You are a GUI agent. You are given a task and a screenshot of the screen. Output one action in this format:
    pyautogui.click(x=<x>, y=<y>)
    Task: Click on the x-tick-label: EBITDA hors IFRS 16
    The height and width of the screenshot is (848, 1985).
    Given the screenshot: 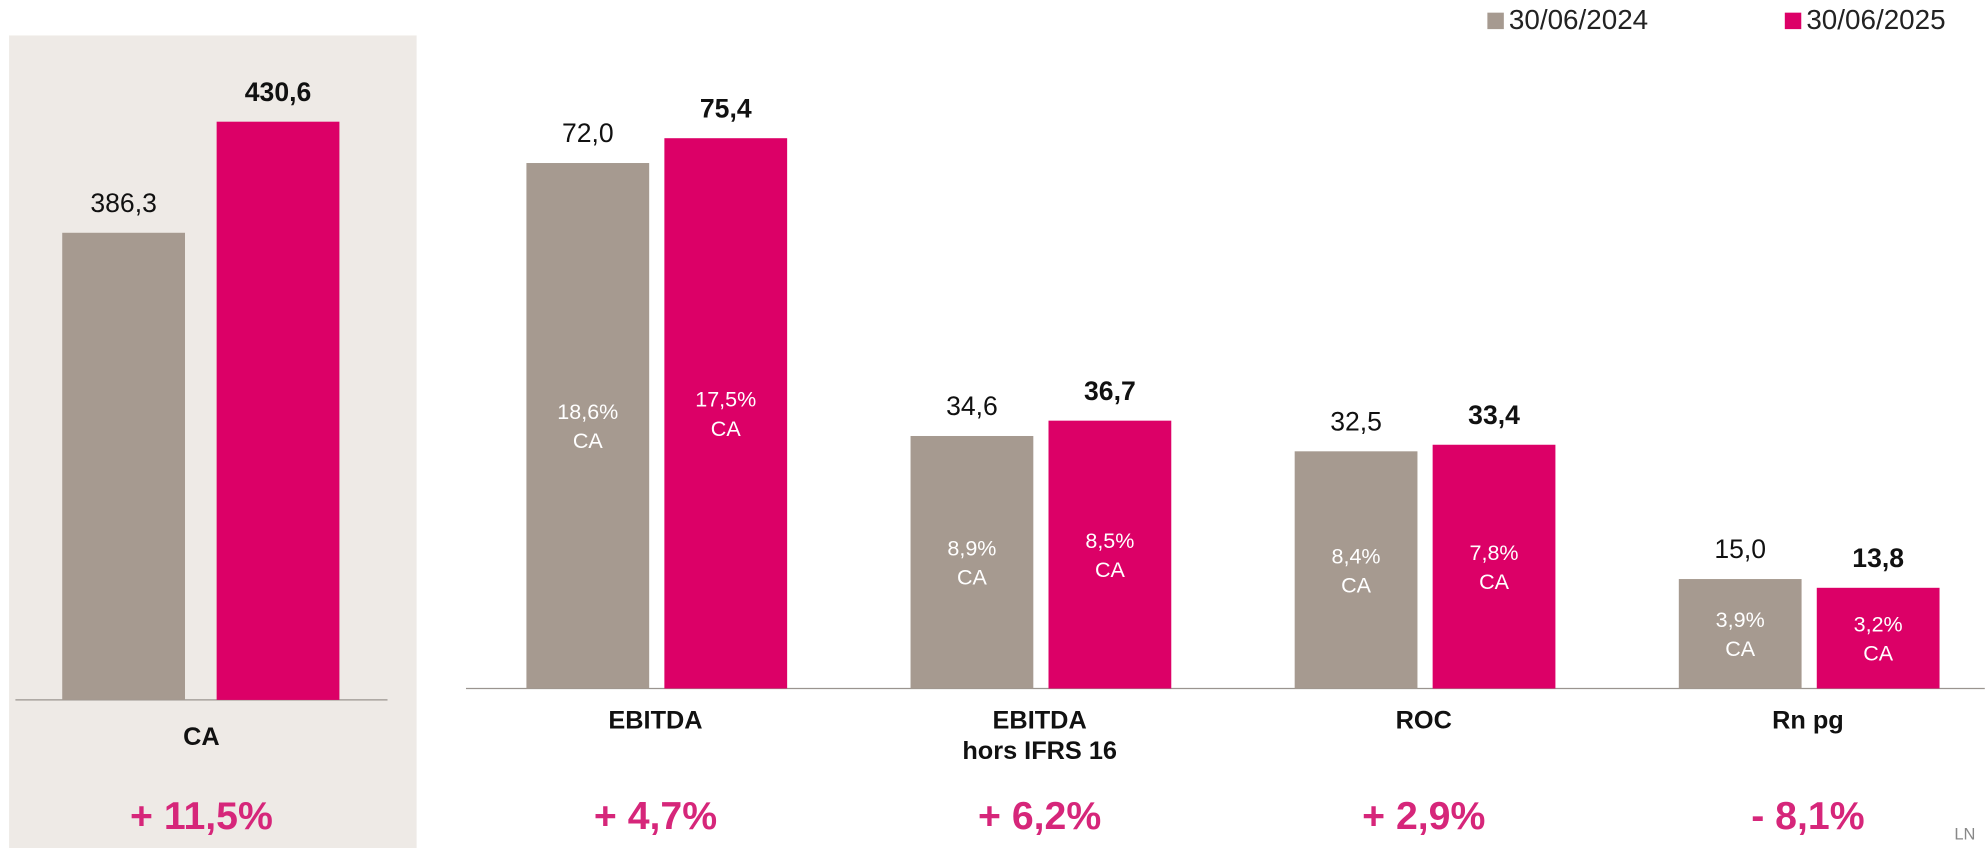 What is the action you would take?
    pyautogui.click(x=1039, y=735)
    